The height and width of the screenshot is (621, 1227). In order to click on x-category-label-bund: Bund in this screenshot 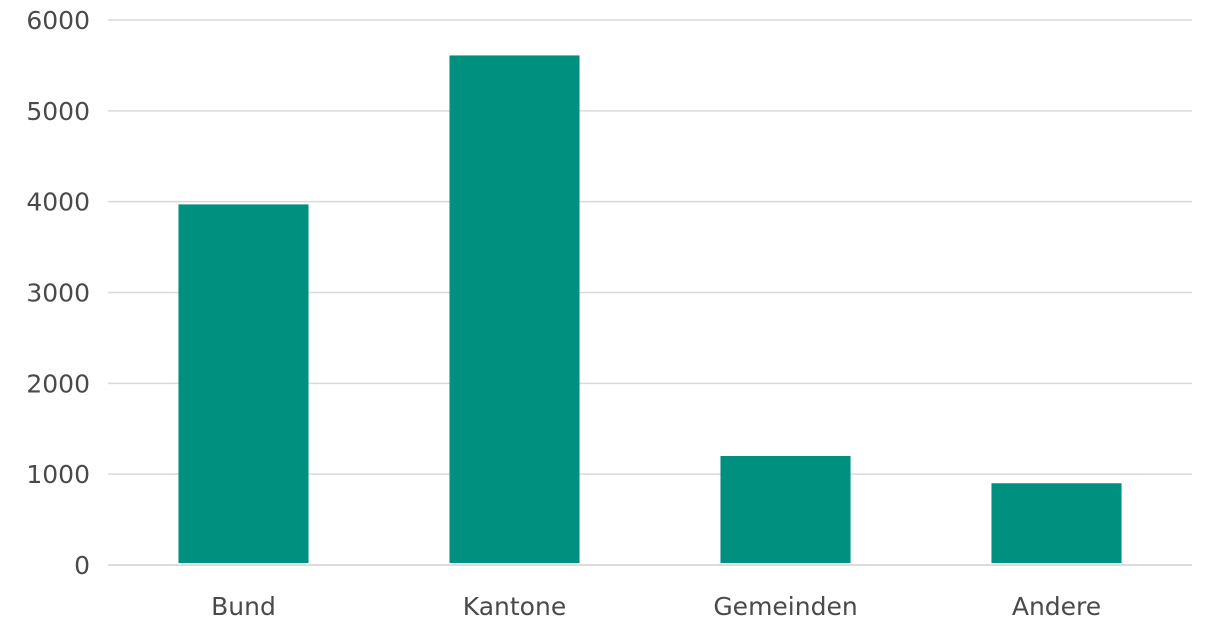, I will do `click(243, 606)`.